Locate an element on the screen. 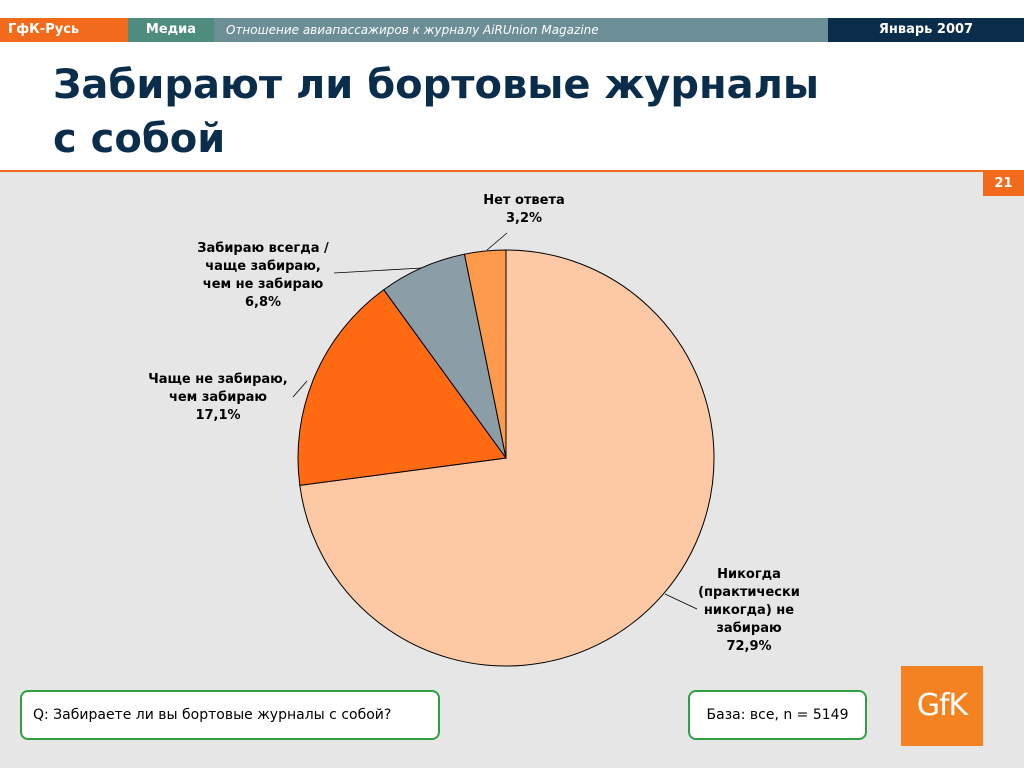 The height and width of the screenshot is (768, 1024). page-title-line-1: Забирают ли бортовые журналы is located at coordinates (436, 85).